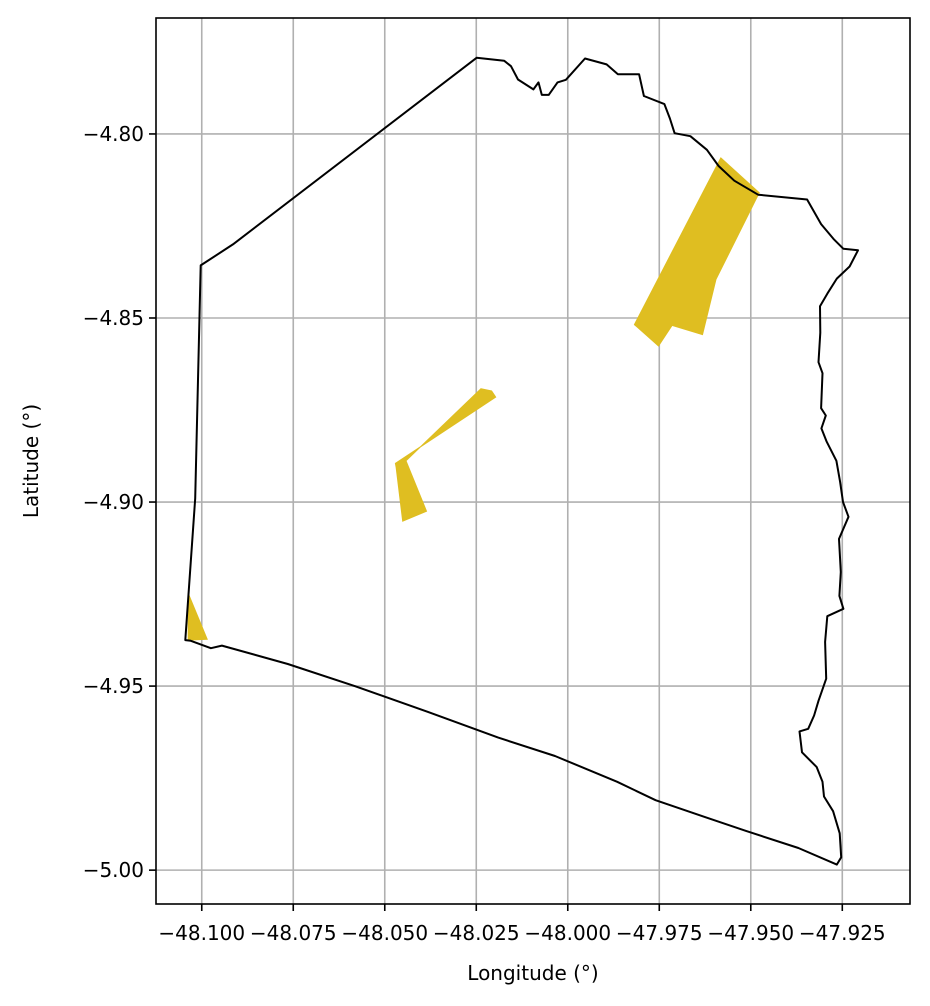 This screenshot has height=1006, width=930. Describe the element at coordinates (113, 870) in the screenshot. I see `y-tick-label: −5.00` at that location.